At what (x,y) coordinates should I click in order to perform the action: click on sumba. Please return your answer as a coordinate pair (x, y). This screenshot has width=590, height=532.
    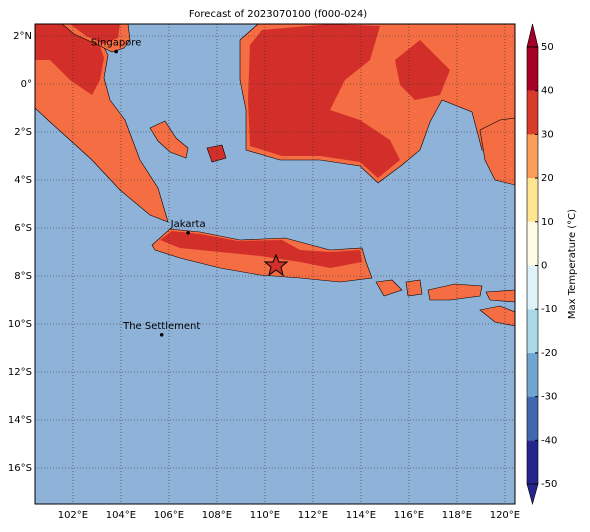
    Looking at the image, I should click on (497, 316).